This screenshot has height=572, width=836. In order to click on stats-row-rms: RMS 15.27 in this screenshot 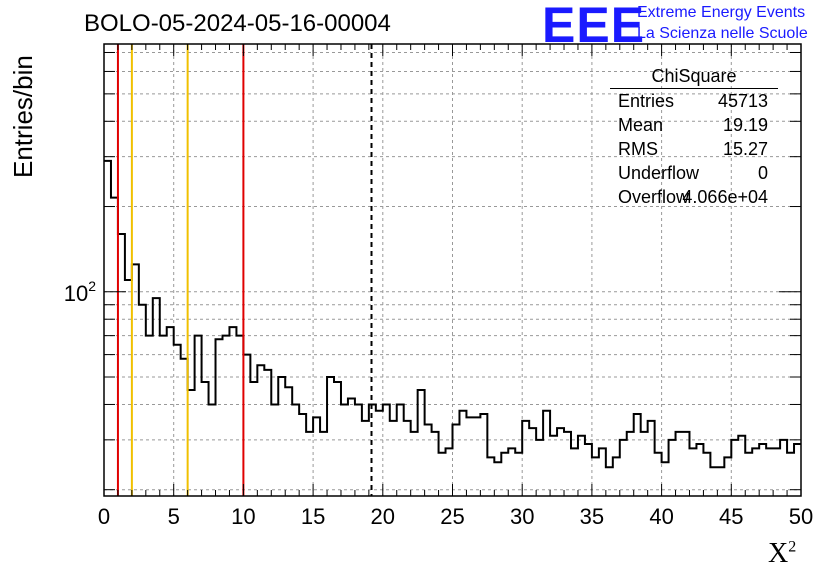, I will do `click(694, 151)`.